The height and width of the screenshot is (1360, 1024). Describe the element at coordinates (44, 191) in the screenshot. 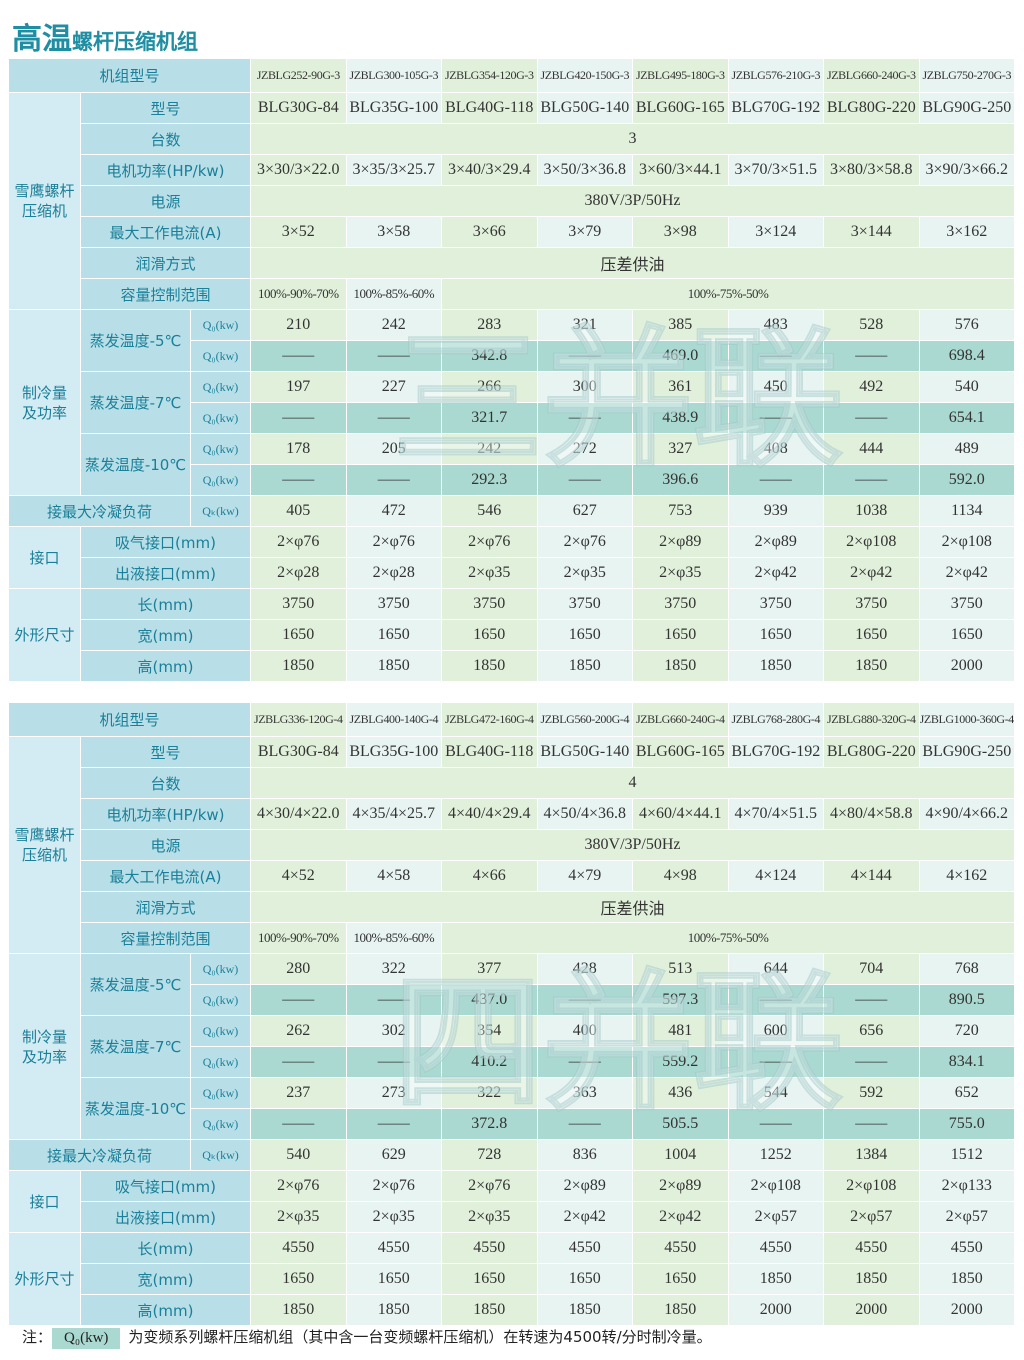

I see `group-label-line: 雪鹰螺杆` at that location.